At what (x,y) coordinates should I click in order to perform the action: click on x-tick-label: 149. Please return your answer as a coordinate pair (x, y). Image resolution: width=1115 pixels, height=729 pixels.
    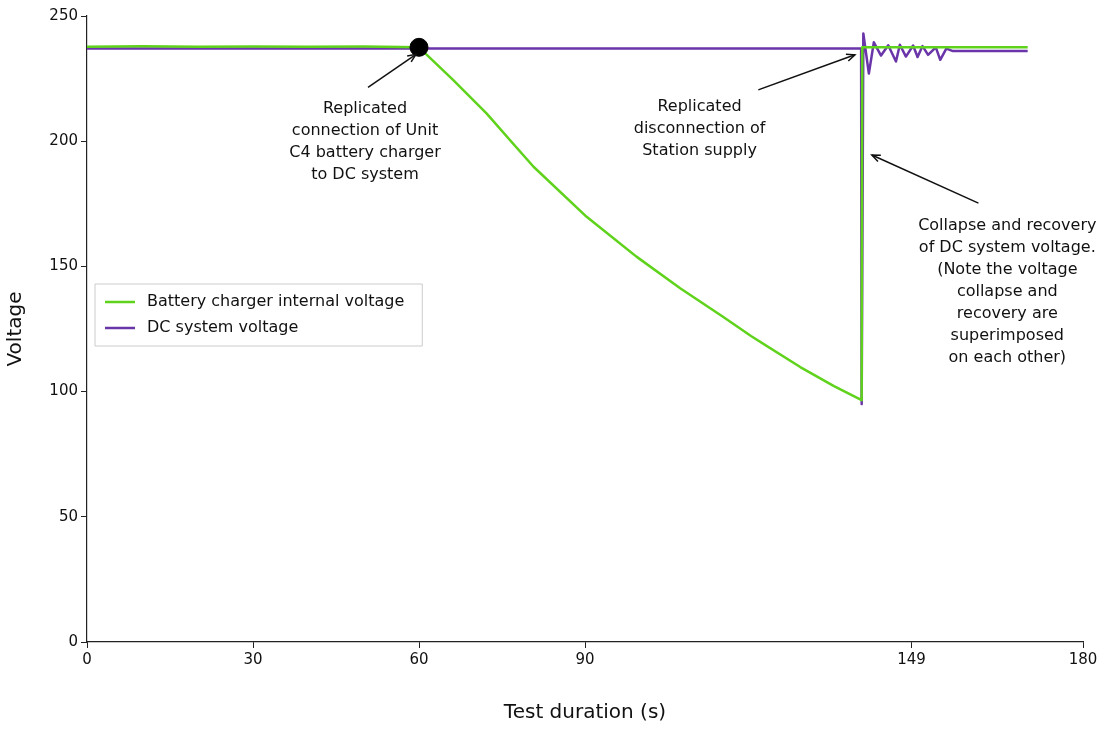
    Looking at the image, I should click on (911, 658).